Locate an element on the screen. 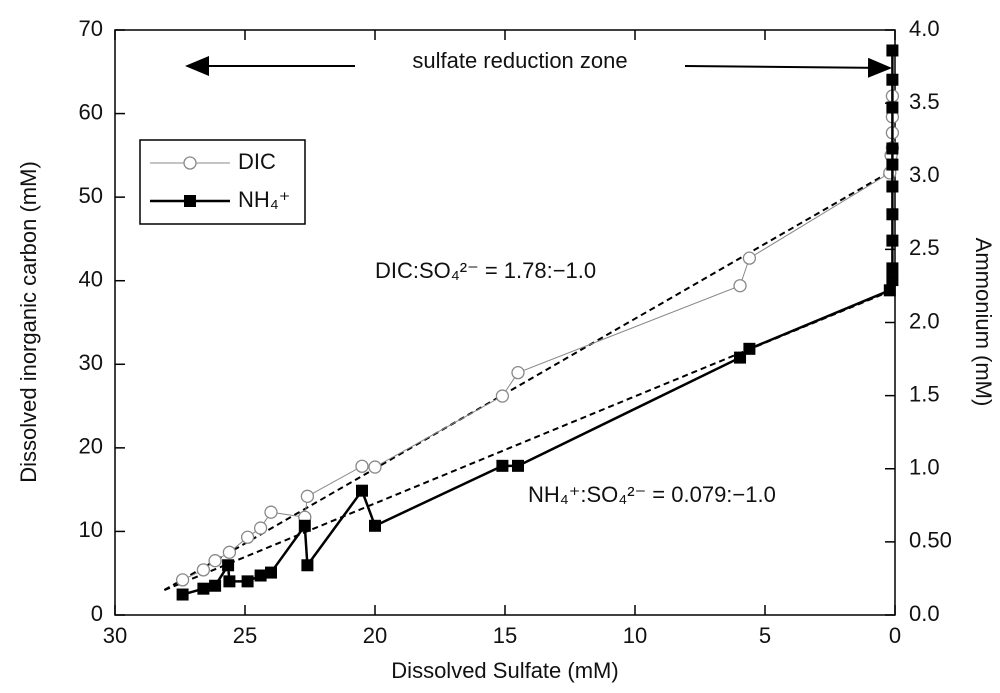 This screenshot has width=1000, height=693. x-tick-label: 25 is located at coordinates (245, 635).